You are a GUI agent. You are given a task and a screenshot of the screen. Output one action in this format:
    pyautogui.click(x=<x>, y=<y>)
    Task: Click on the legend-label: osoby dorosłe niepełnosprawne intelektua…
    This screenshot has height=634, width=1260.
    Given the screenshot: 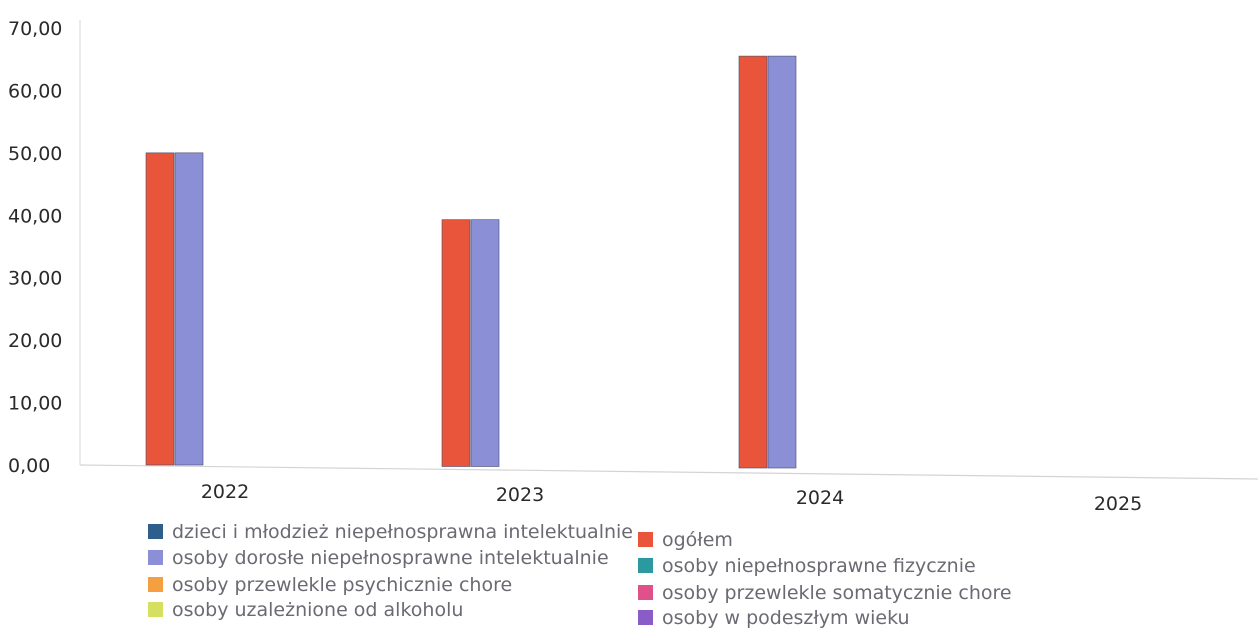 What is the action you would take?
    pyautogui.click(x=390, y=558)
    